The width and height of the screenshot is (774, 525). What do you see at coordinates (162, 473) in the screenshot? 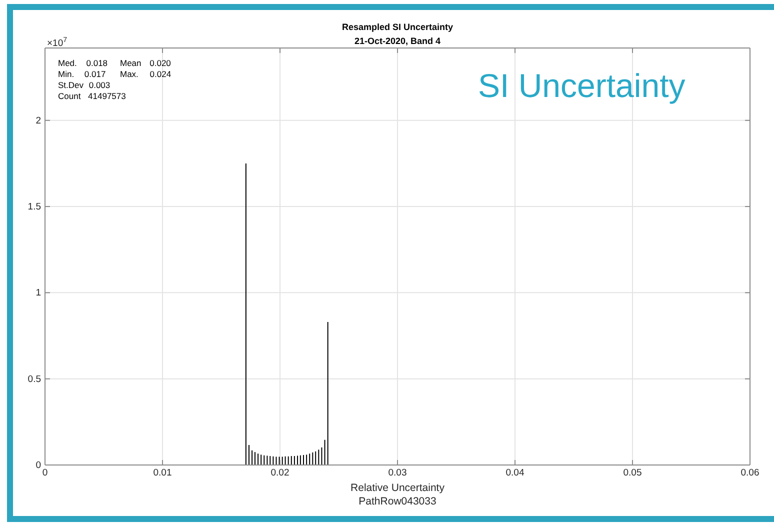
I see `x-tick-label: 0.01` at bounding box center [162, 473].